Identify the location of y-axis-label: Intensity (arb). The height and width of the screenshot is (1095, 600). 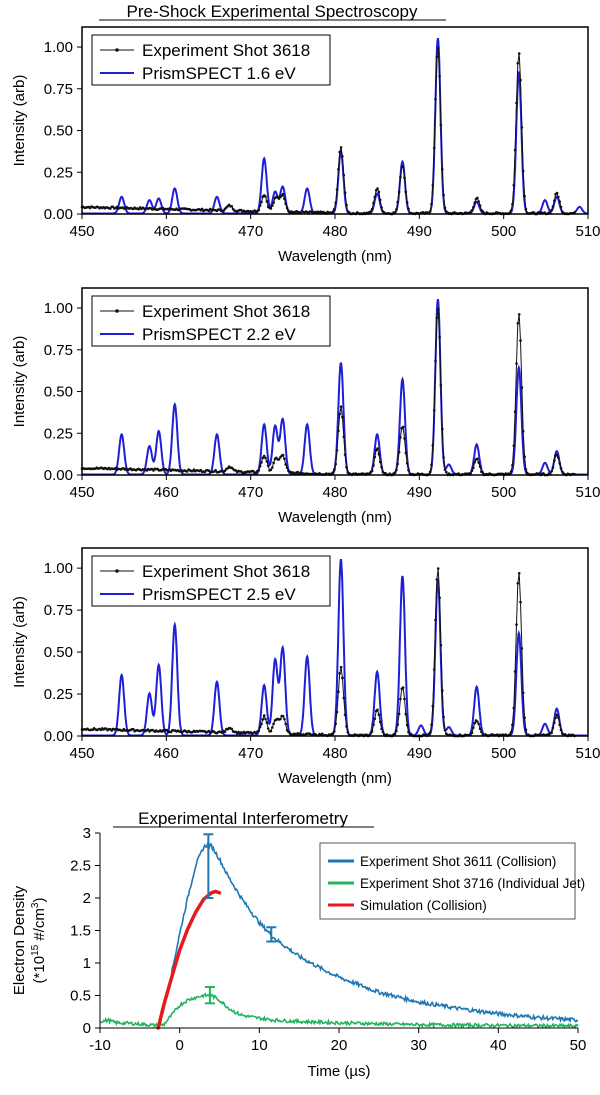
(19, 382).